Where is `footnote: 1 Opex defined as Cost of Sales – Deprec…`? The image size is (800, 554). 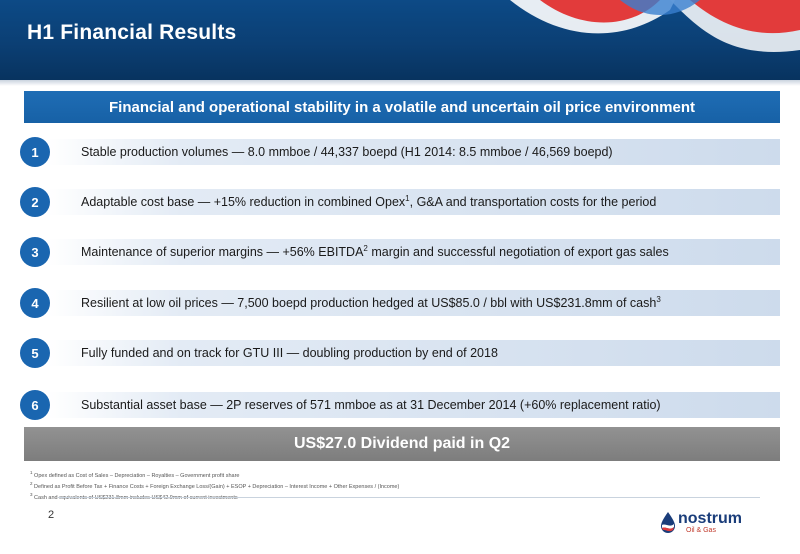
footnote: 1 Opex defined as Cost of Sales – Deprec… is located at coordinates (135, 474).